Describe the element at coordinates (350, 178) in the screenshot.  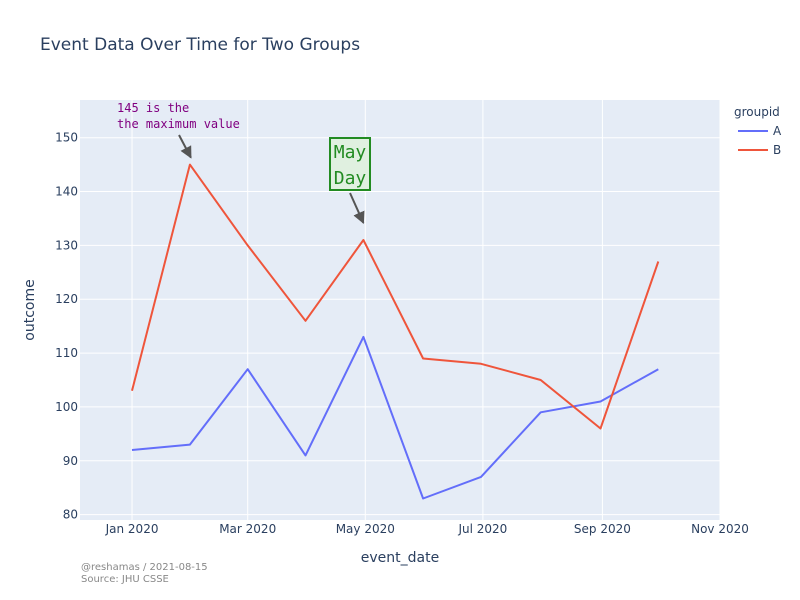
I see `annotation-may-day-text: Day` at that location.